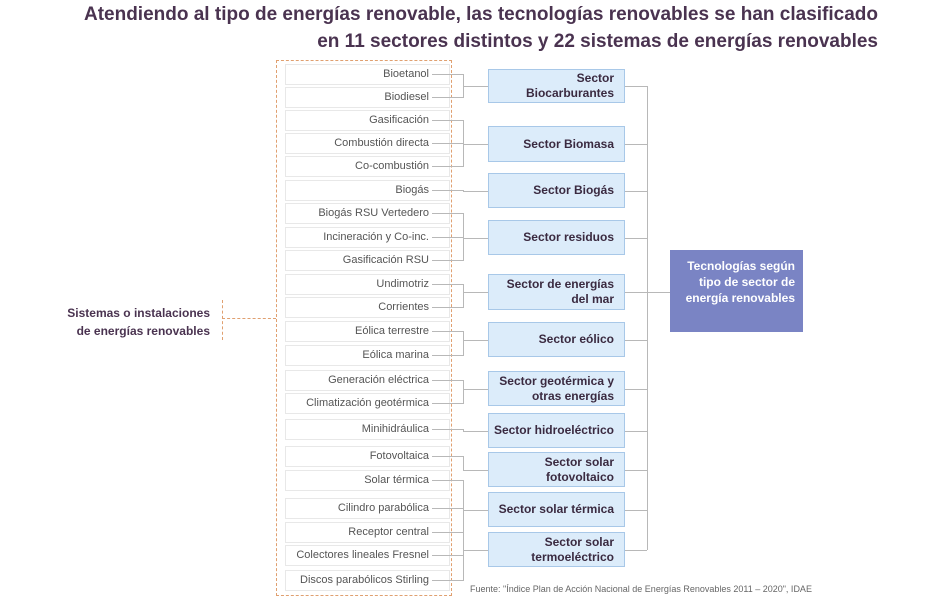  I want to click on label-connector, so click(249, 318).